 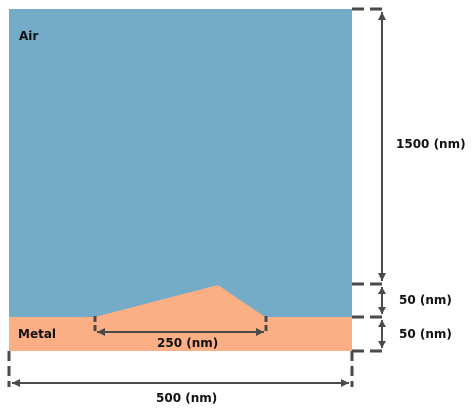 What do you see at coordinates (180, 334) in the screenshot?
I see `metal-region` at bounding box center [180, 334].